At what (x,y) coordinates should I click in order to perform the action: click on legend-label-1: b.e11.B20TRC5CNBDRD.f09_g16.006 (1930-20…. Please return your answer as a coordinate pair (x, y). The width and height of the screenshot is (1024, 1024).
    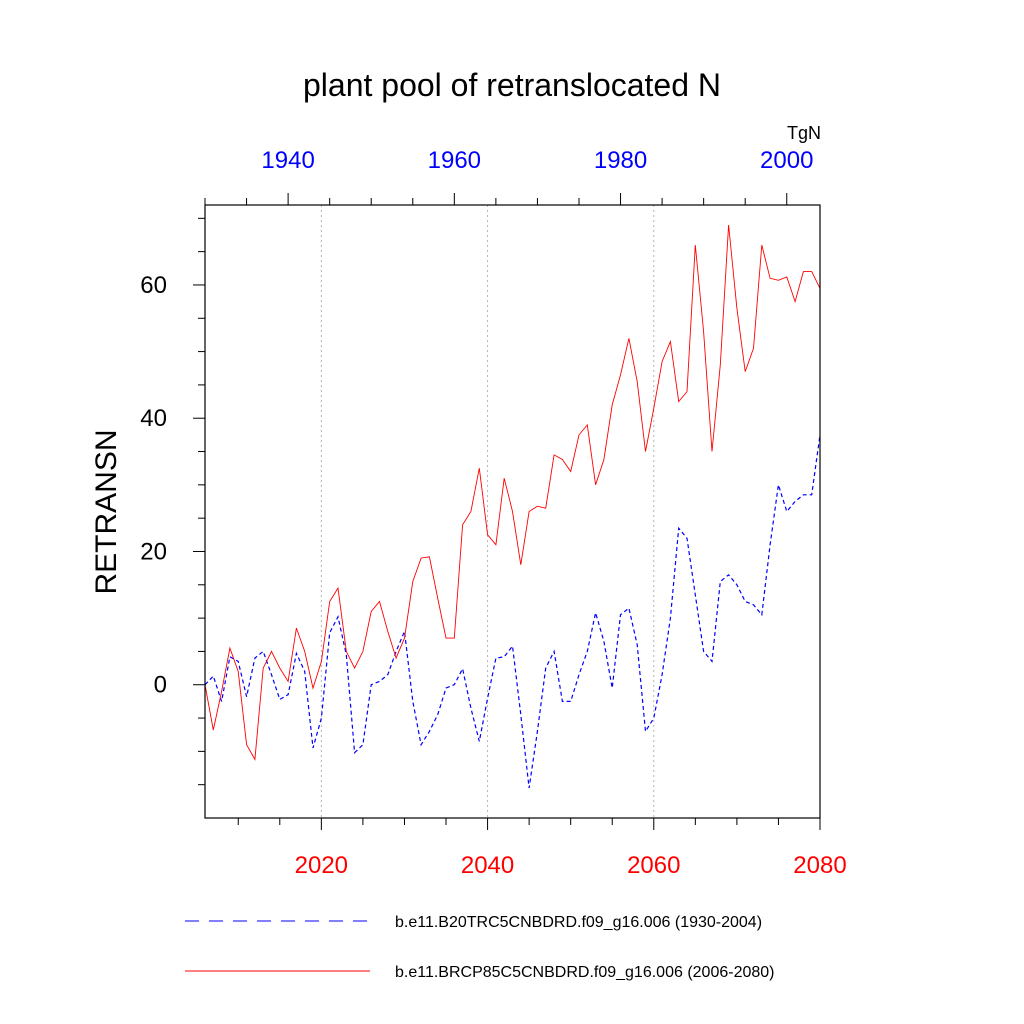
    Looking at the image, I should click on (578, 922).